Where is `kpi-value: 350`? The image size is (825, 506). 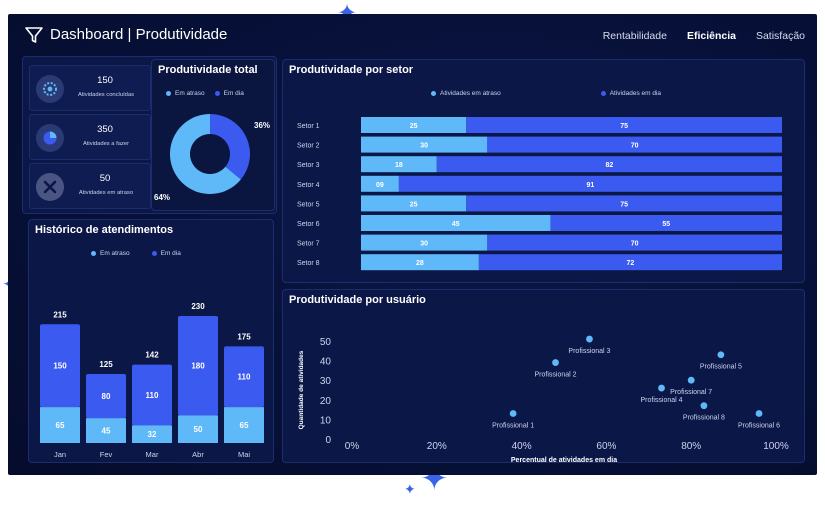
kpi-value: 350 is located at coordinates (105, 129).